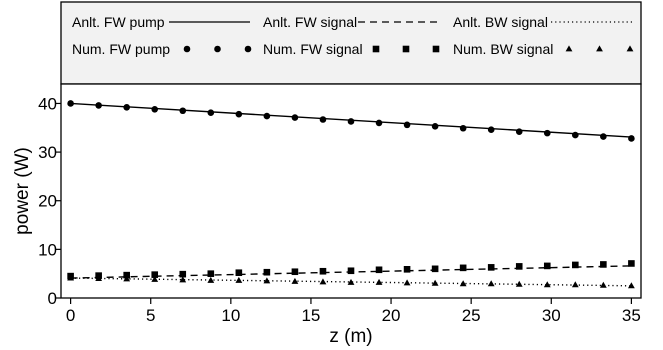 The height and width of the screenshot is (350, 663). I want to click on y-axis-ticks: 0 10 20 30 40, so click(49, 201).